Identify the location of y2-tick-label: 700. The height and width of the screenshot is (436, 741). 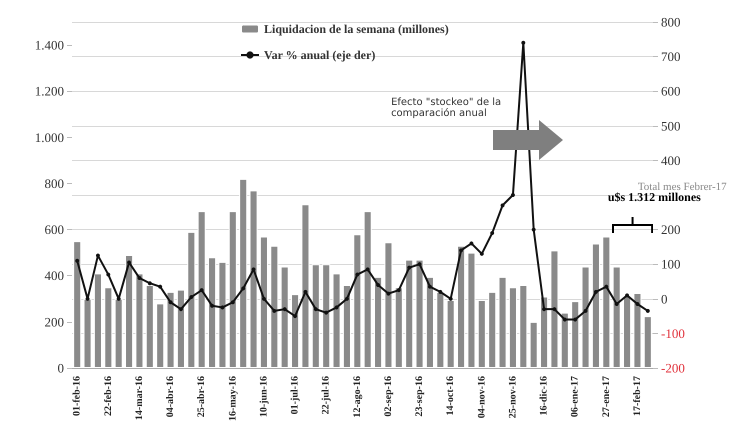
(670, 56).